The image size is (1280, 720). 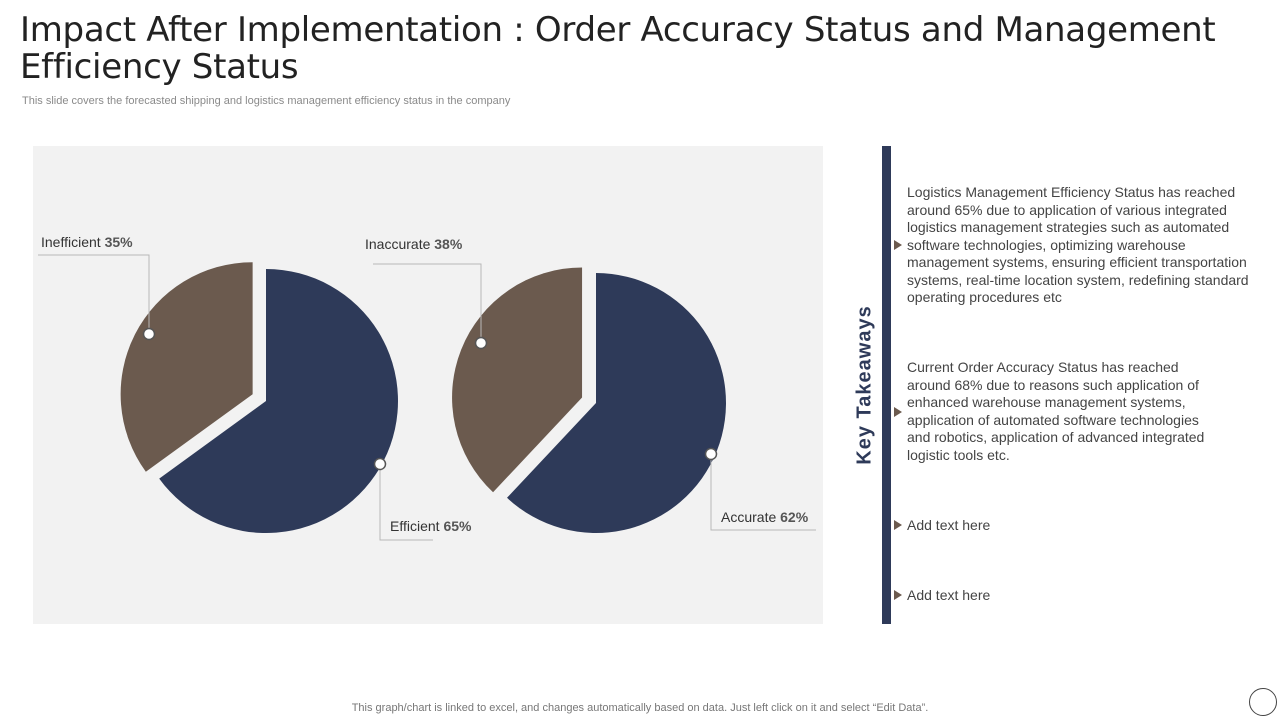 I want to click on data-label-efficient: Efficient 65%, so click(x=431, y=526).